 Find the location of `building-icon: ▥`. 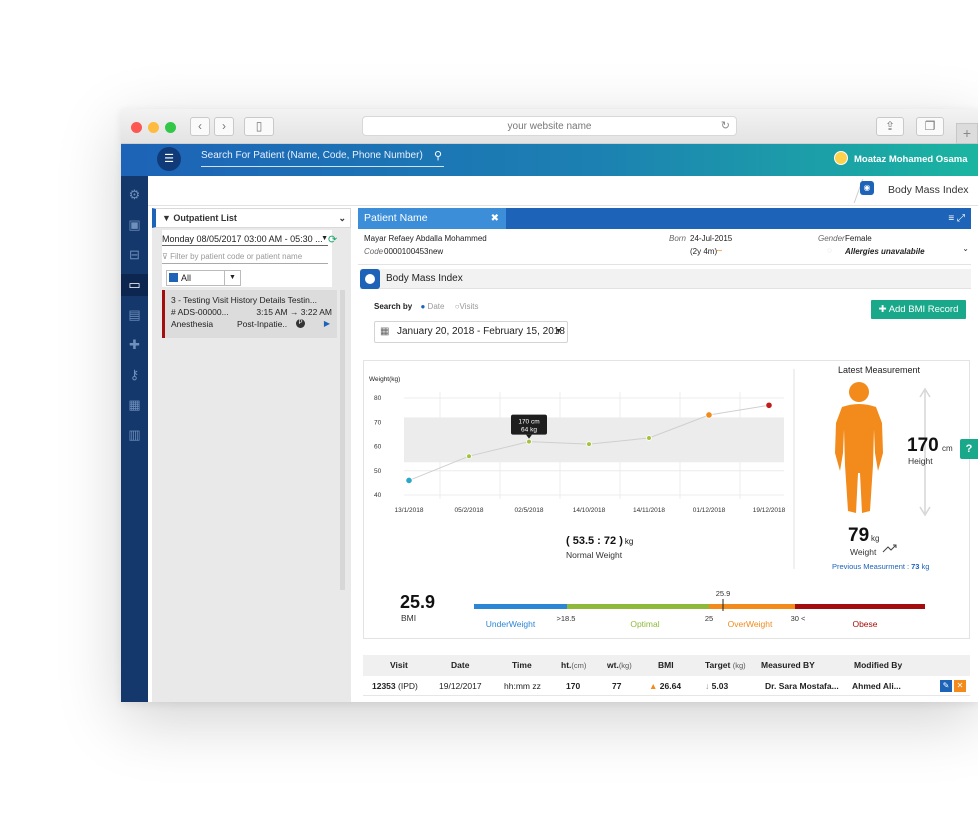

building-icon: ▥ is located at coordinates (134, 434).